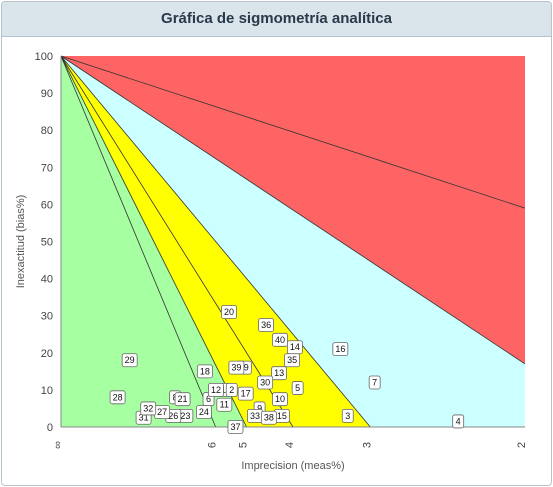 The width and height of the screenshot is (553, 487). I want to click on point-label: 17, so click(246, 394).